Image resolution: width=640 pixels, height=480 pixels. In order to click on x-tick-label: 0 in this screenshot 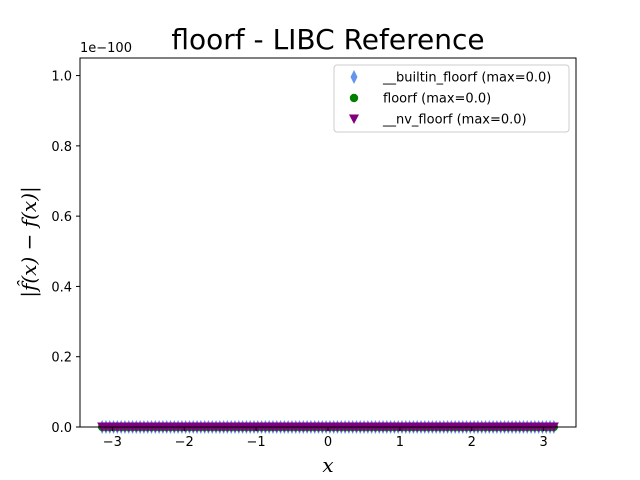, I will do `click(328, 442)`.